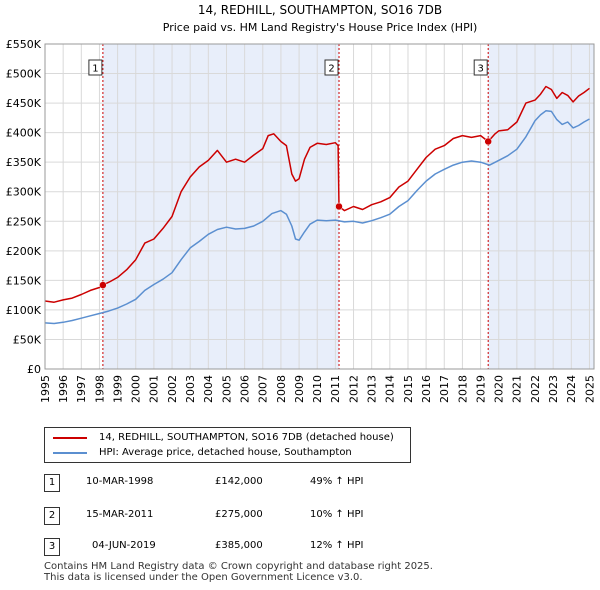 The image size is (600, 590). I want to click on x-tick-label: 2003, so click(190, 389).